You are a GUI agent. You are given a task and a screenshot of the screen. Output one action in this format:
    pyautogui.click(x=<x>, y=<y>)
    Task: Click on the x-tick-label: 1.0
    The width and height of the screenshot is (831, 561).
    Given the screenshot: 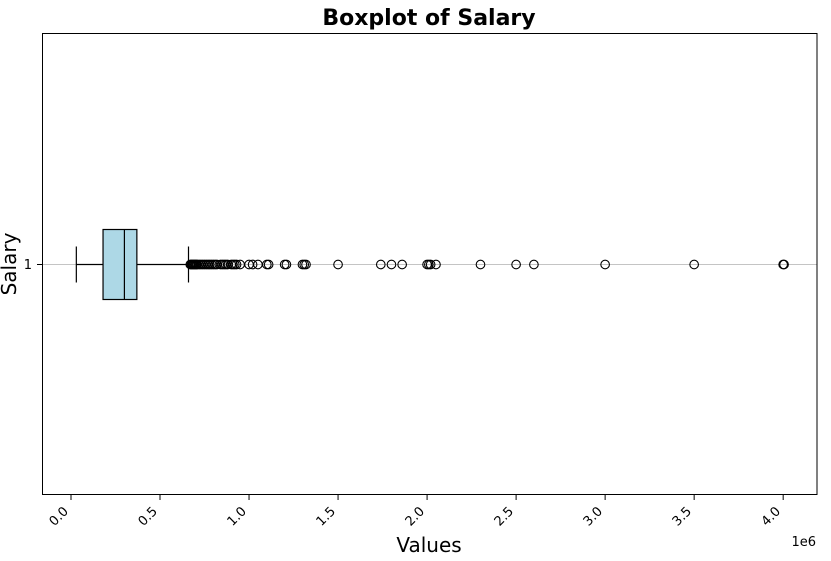 What is the action you would take?
    pyautogui.click(x=237, y=516)
    